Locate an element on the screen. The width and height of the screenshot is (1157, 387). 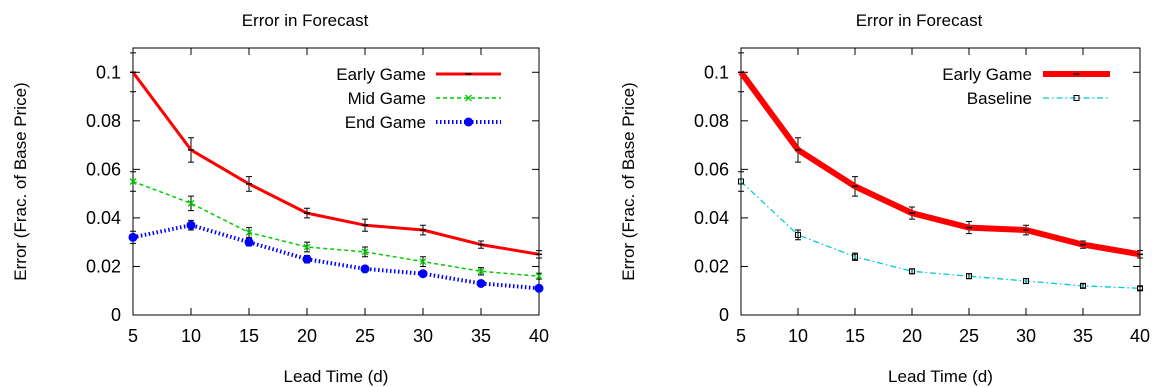
legend-label: Mid Game is located at coordinates (387, 98).